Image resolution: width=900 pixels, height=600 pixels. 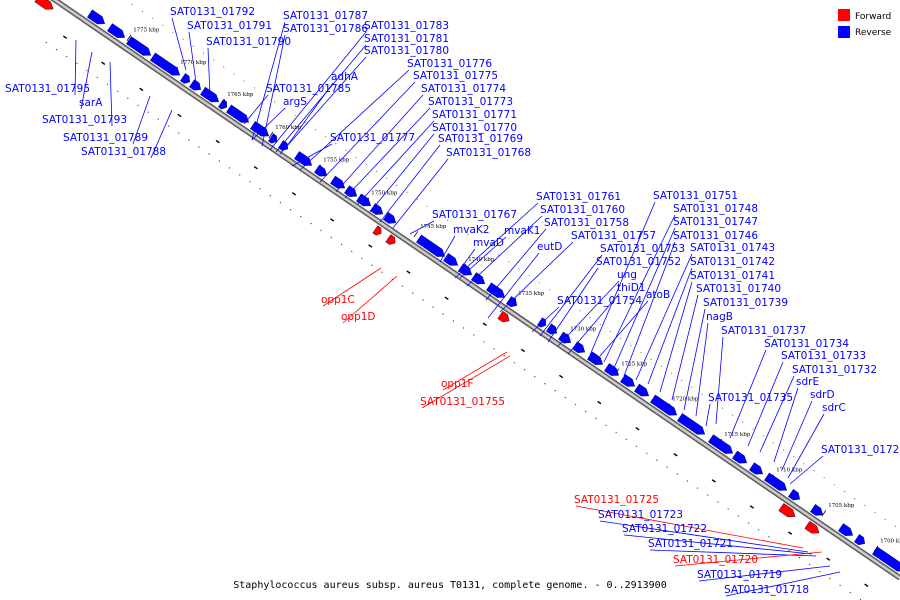 What do you see at coordinates (613, 236) in the screenshot?
I see `gene-label-sat0131-01757: SAT0131_01757` at bounding box center [613, 236].